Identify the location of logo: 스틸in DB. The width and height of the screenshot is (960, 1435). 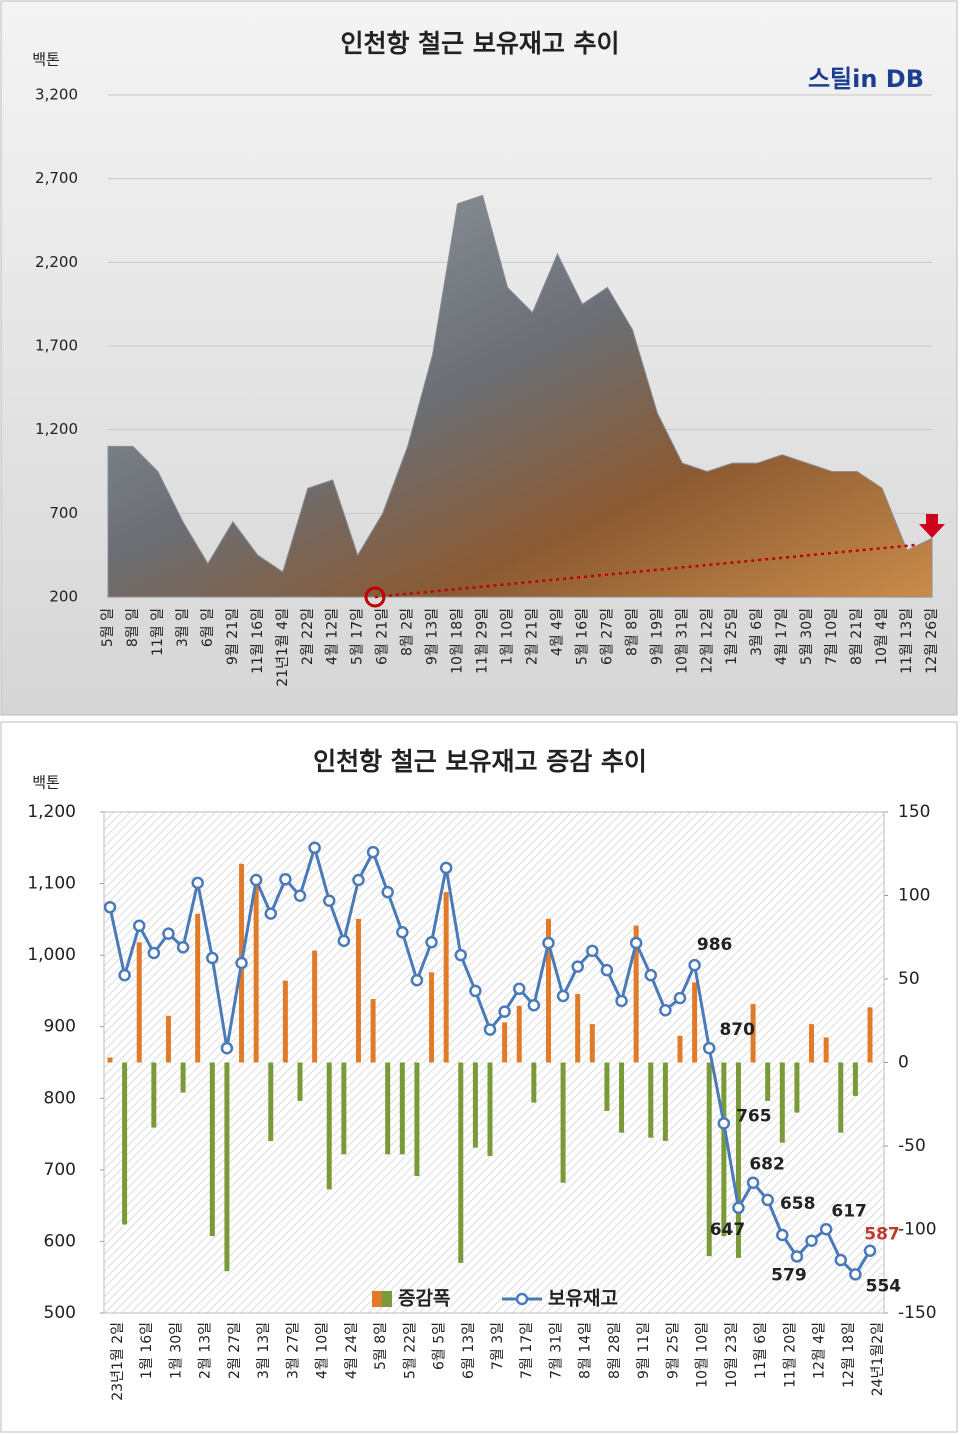
(866, 79).